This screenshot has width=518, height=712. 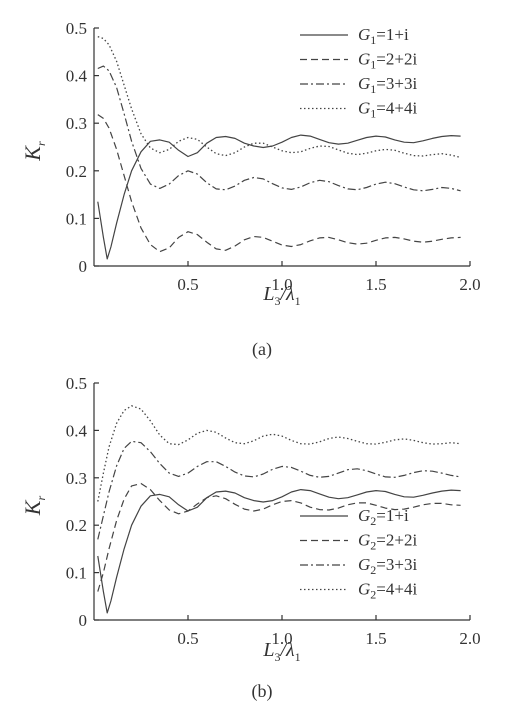 I want to click on legend-entry: G1=1+i, so click(x=383, y=36).